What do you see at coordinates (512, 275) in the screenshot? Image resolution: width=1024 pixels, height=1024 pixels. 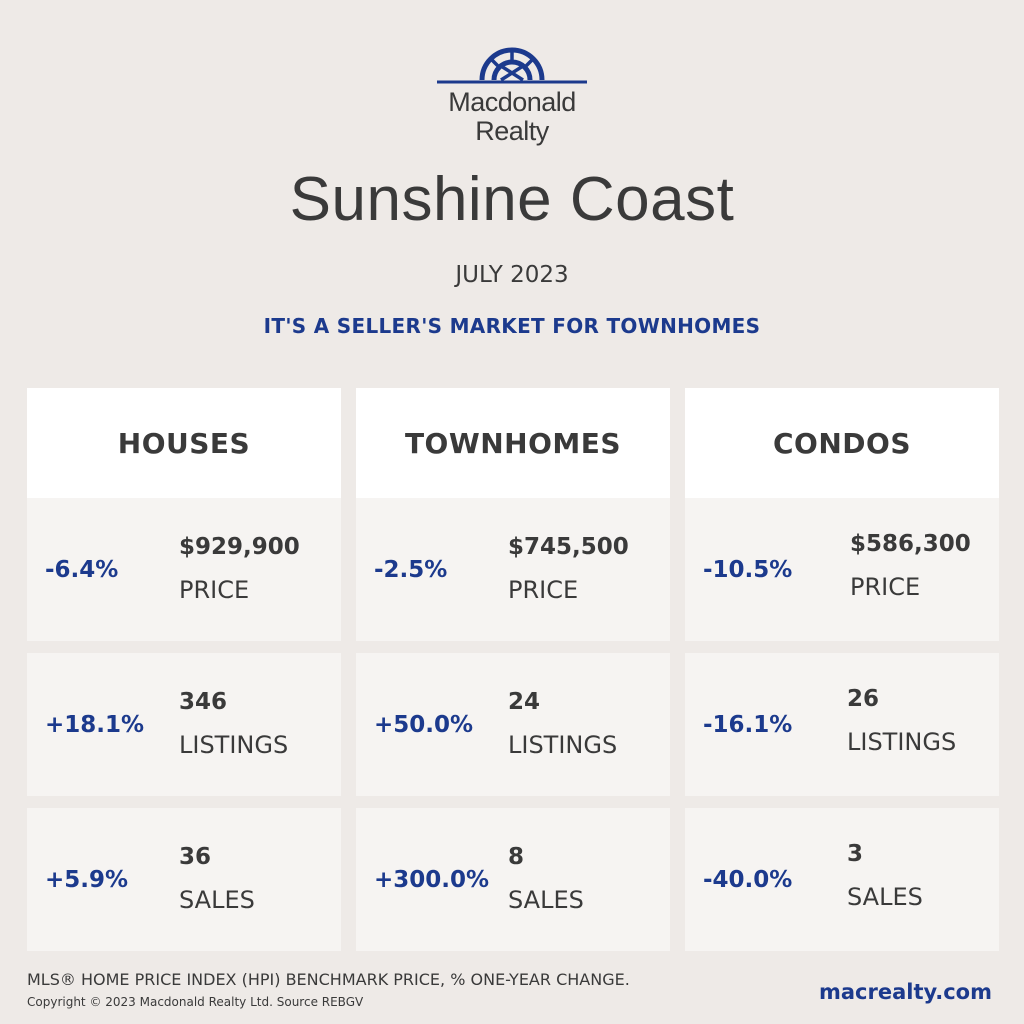 I see `report-date: JULY 2023` at bounding box center [512, 275].